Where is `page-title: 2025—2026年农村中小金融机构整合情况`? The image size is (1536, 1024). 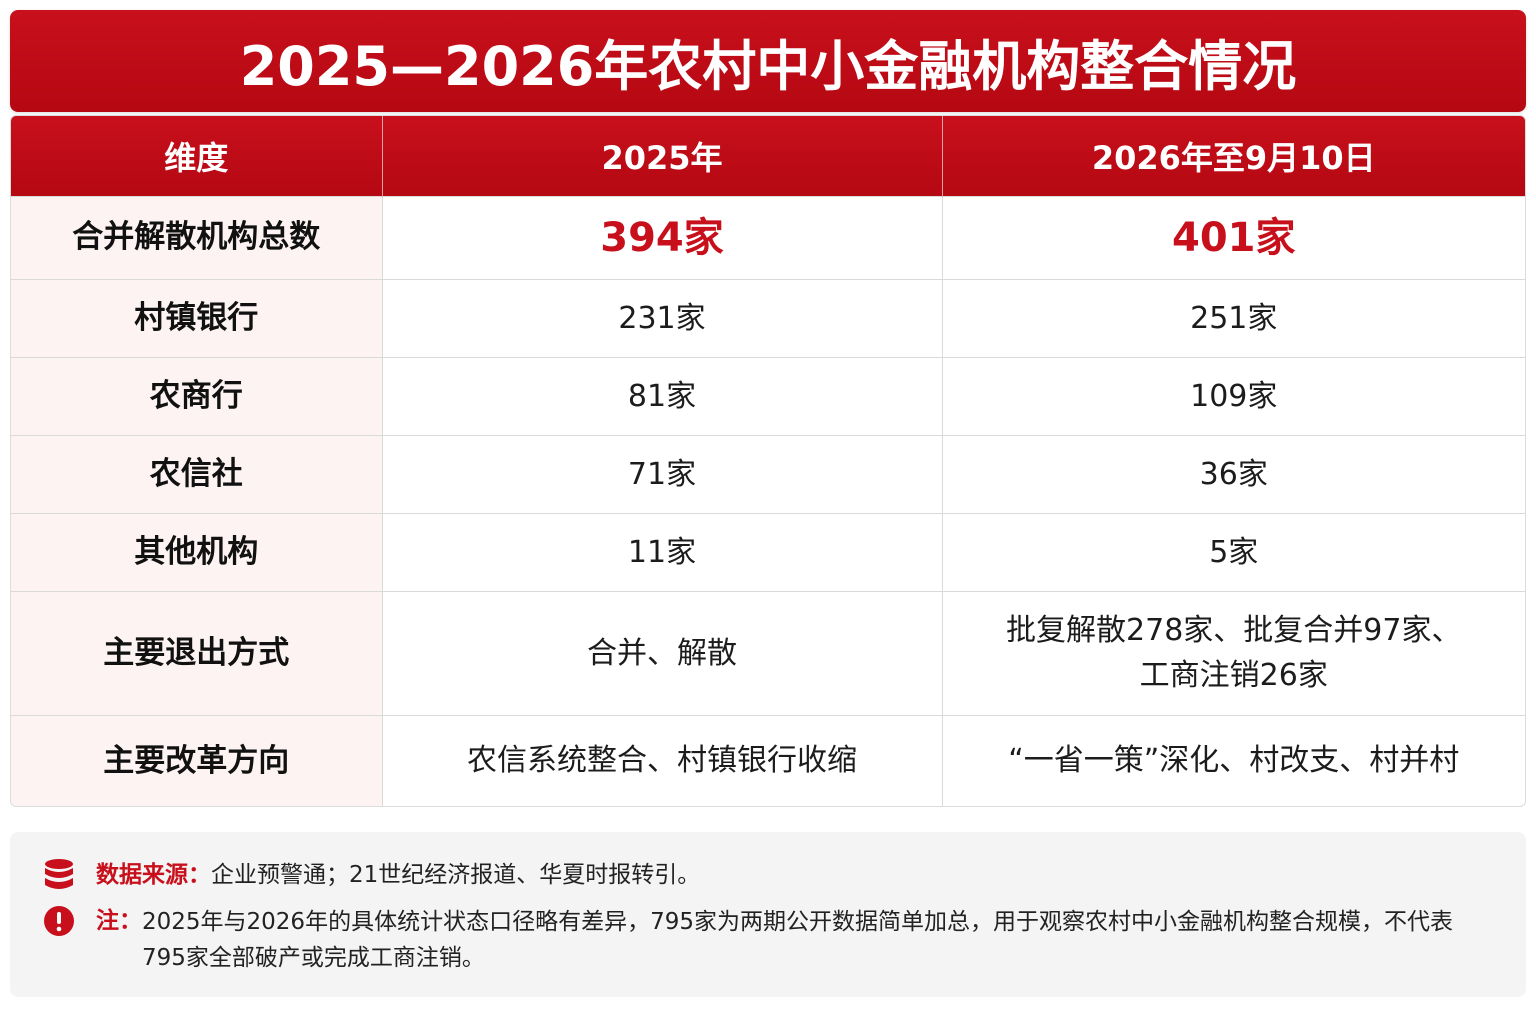
page-title: 2025—2026年农村中小金融机构整合情况 is located at coordinates (768, 66).